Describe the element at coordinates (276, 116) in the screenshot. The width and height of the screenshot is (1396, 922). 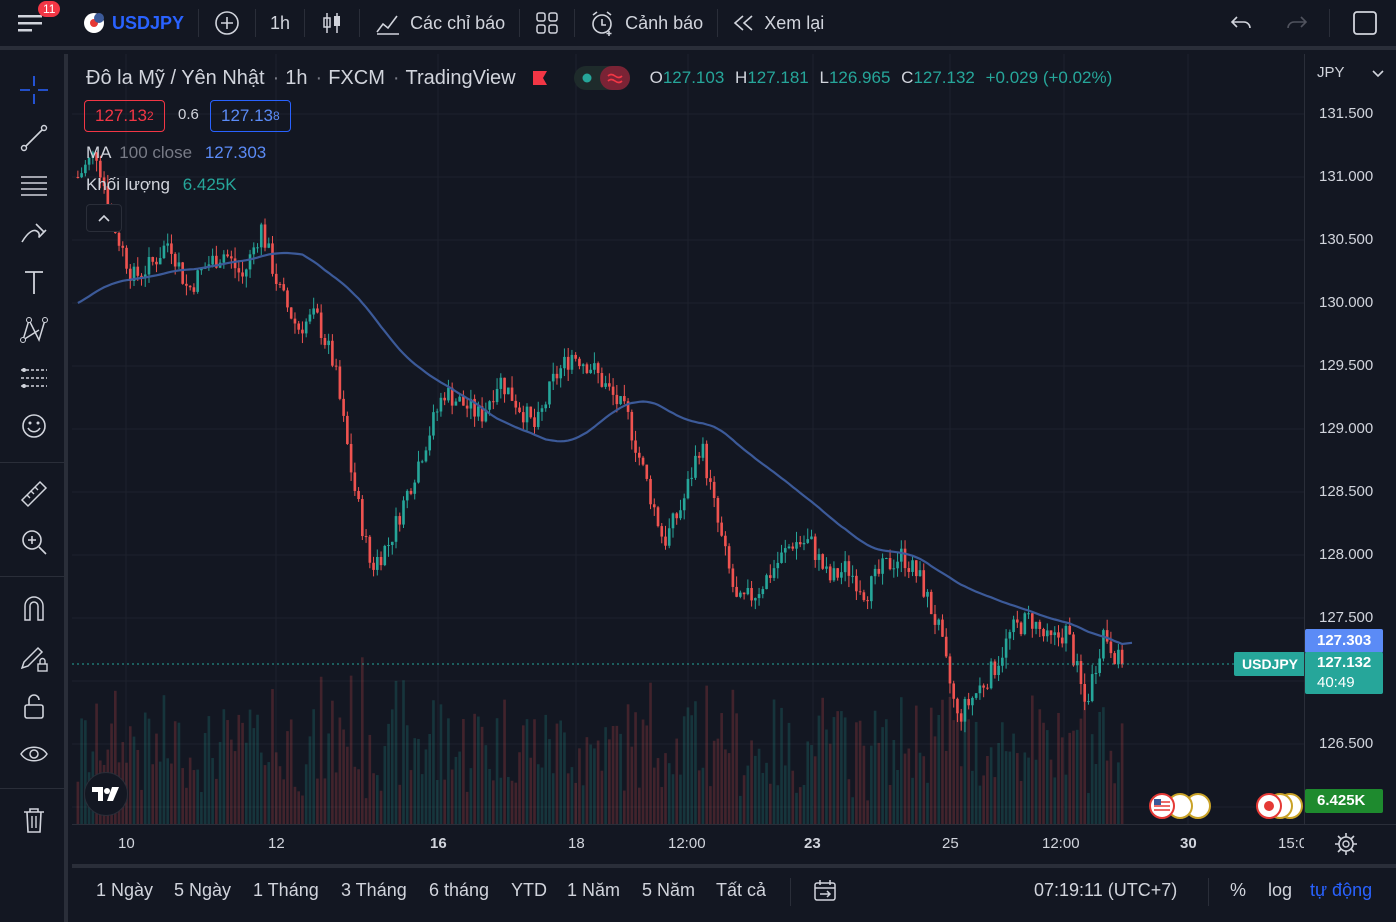
I see `buy-price-sup: 8` at that location.